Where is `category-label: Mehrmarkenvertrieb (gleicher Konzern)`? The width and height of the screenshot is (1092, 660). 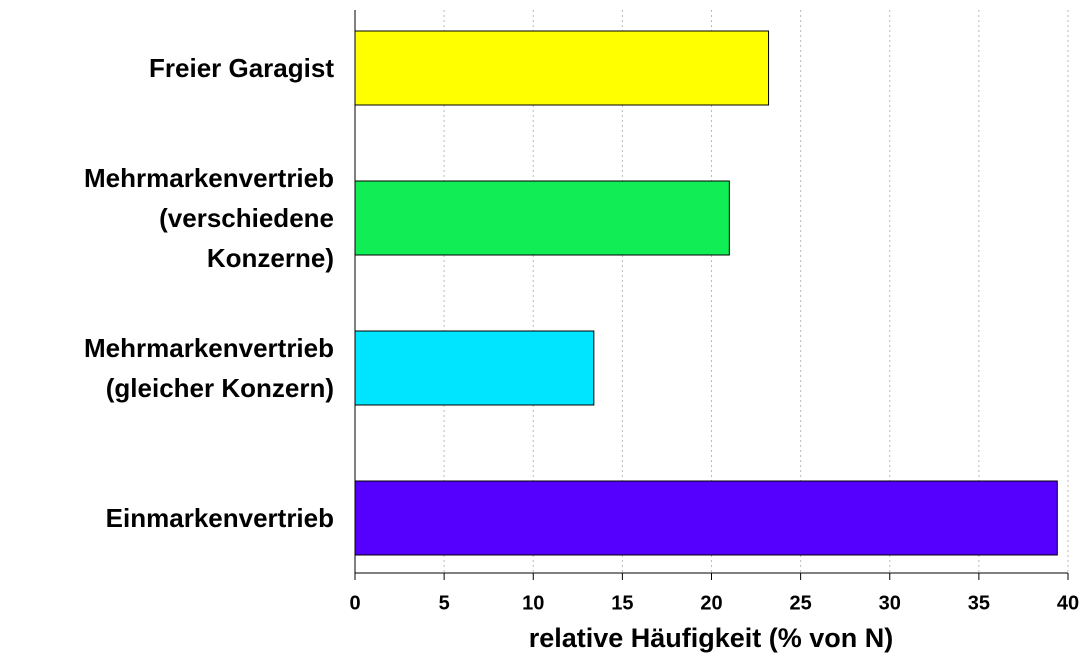 category-label: Mehrmarkenvertrieb (gleicher Konzern) is located at coordinates (209, 368).